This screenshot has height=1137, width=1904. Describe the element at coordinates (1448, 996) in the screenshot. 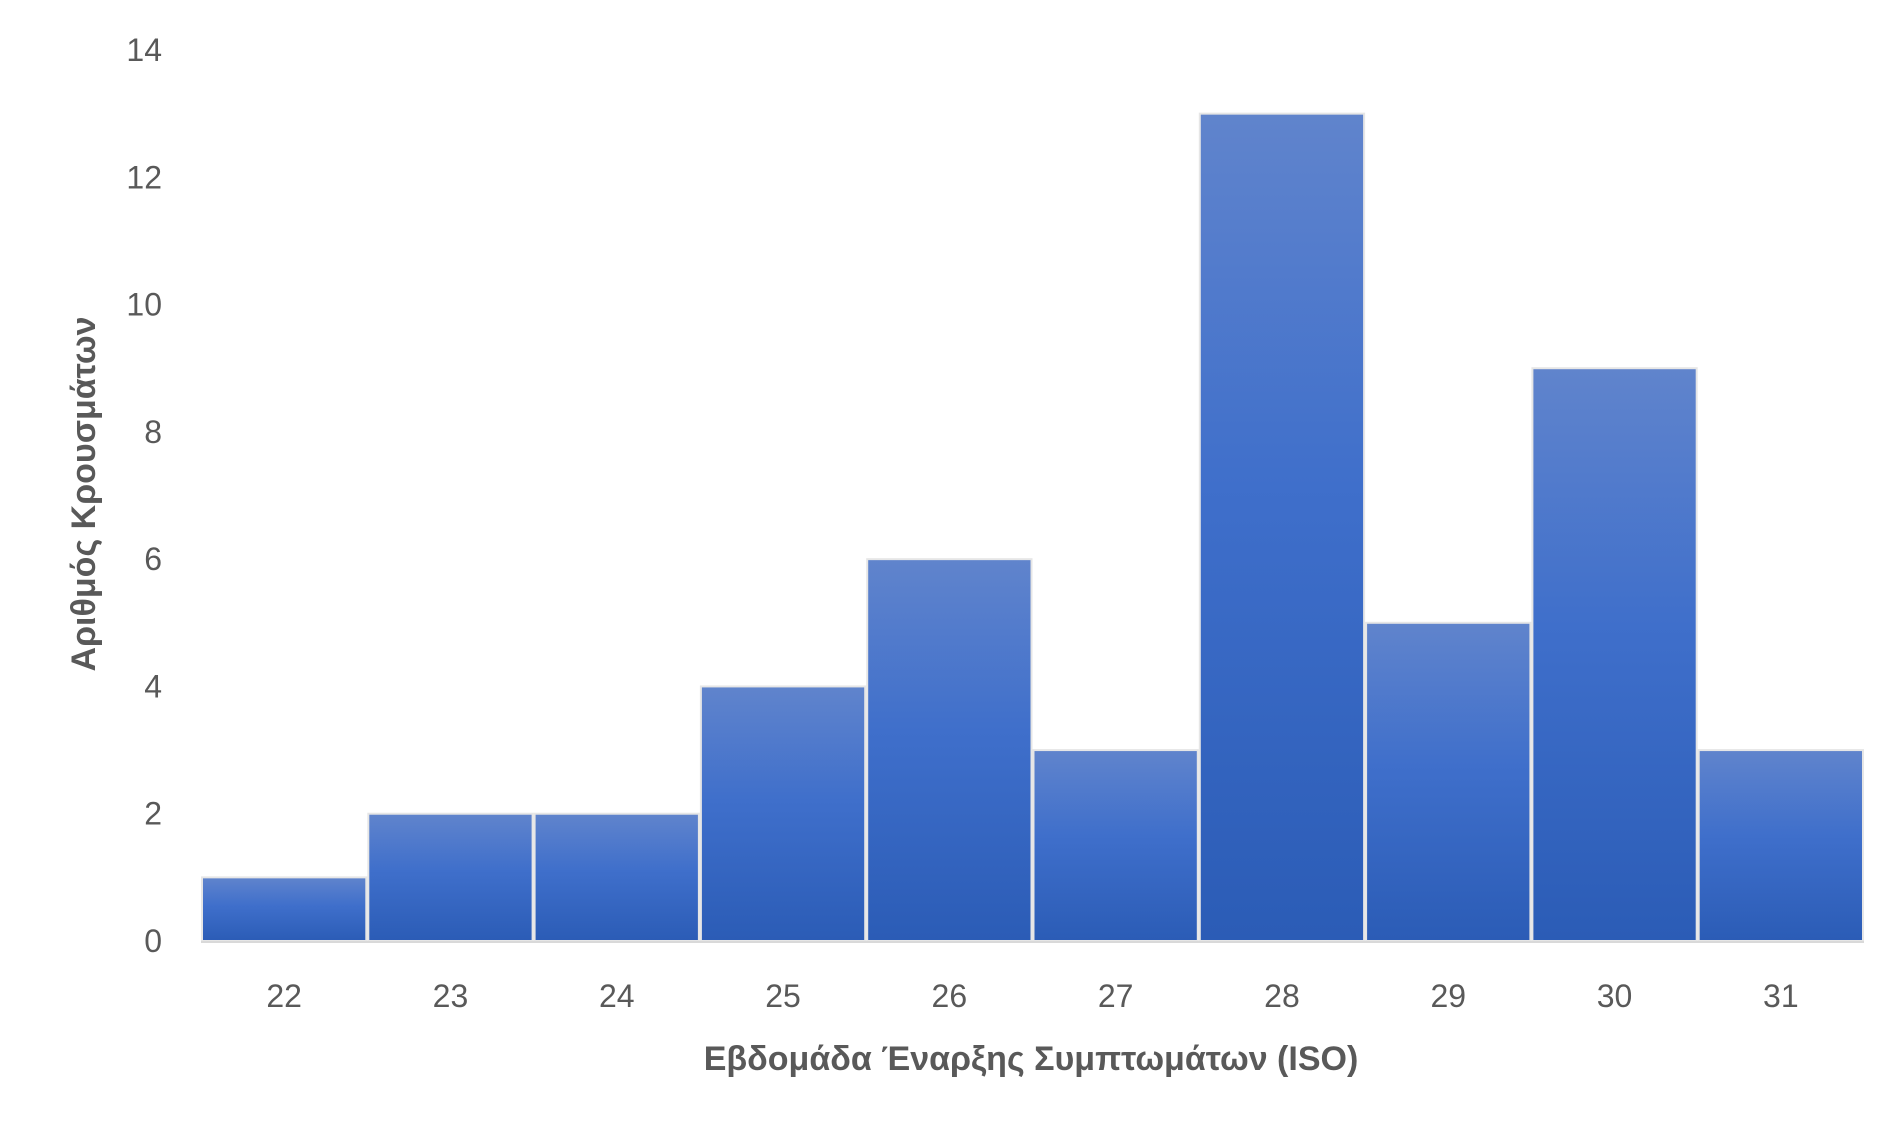

I see `x-tick-label: 29` at that location.